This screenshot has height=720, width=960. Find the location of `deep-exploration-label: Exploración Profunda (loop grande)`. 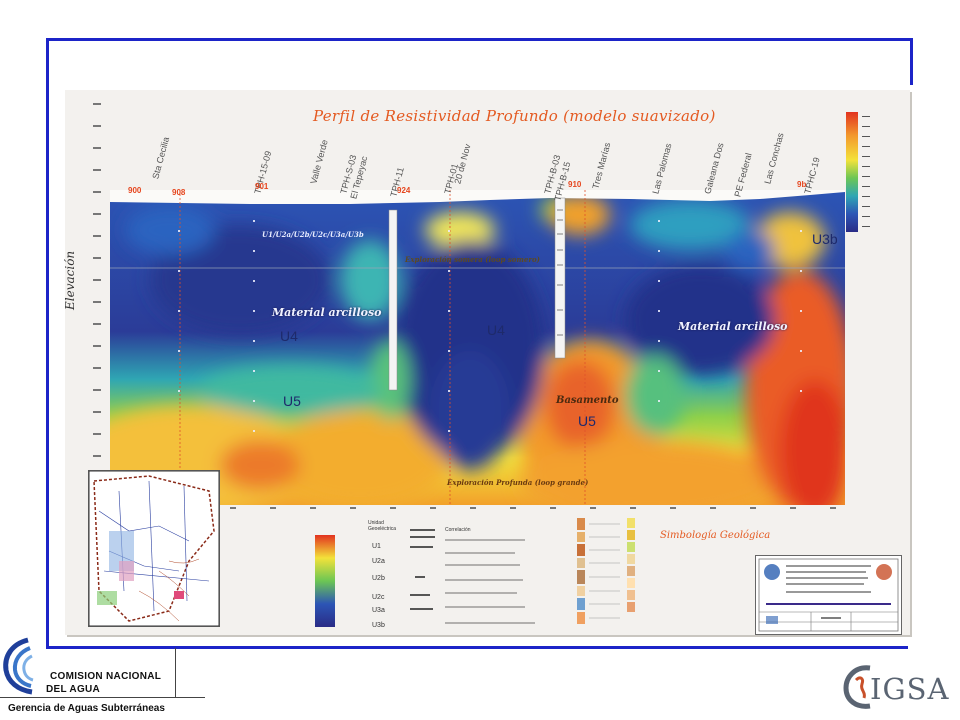

deep-exploration-label: Exploración Profunda (loop grande) is located at coordinates (518, 482).